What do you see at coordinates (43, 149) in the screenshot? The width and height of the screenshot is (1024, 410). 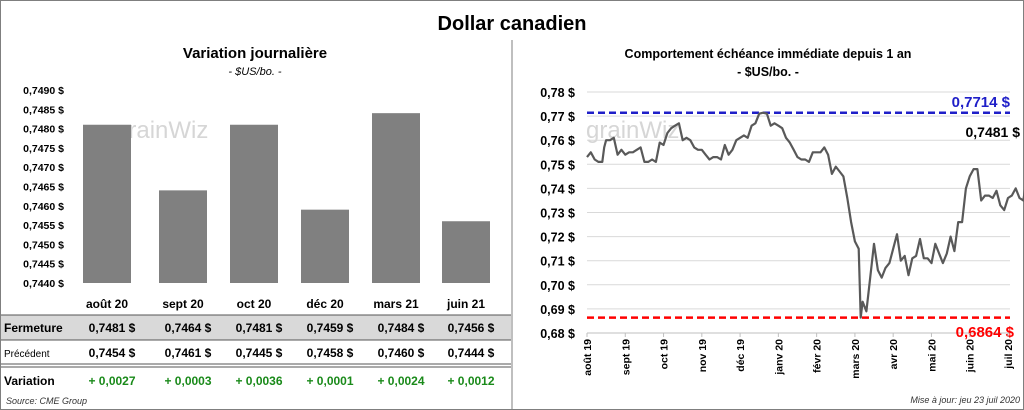 I see `y-tick-label: 0,7475 $` at bounding box center [43, 149].